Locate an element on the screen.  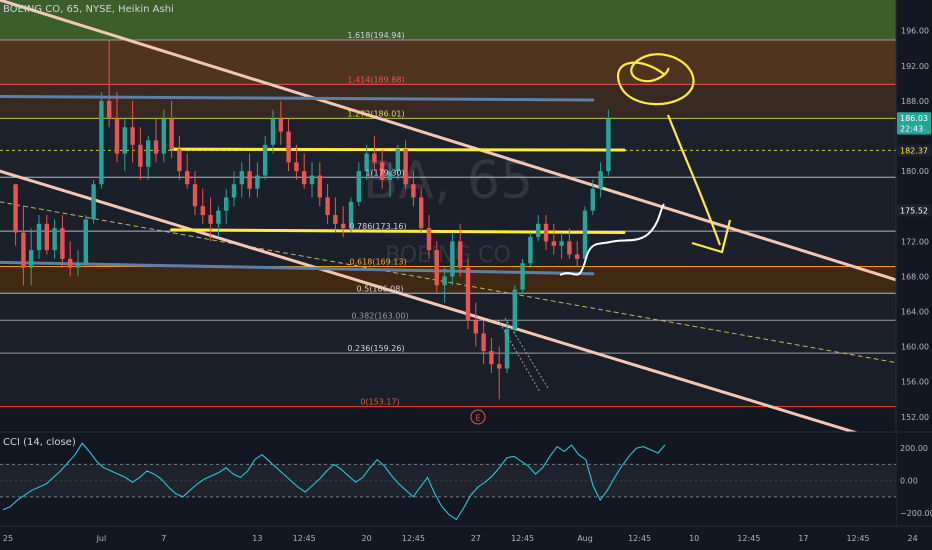
cci-line is located at coordinates (334, 481).